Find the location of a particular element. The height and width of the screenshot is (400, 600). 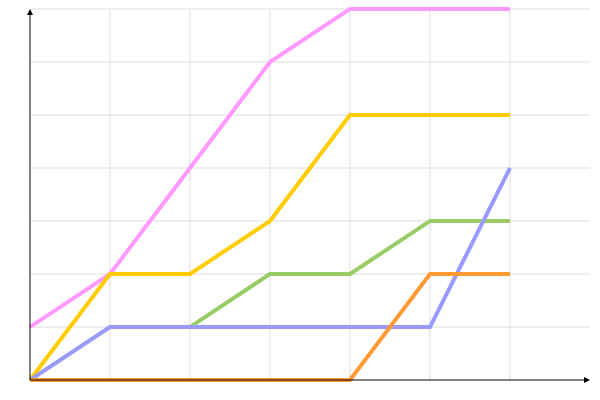

x-axis-arrow-icon is located at coordinates (587, 380).